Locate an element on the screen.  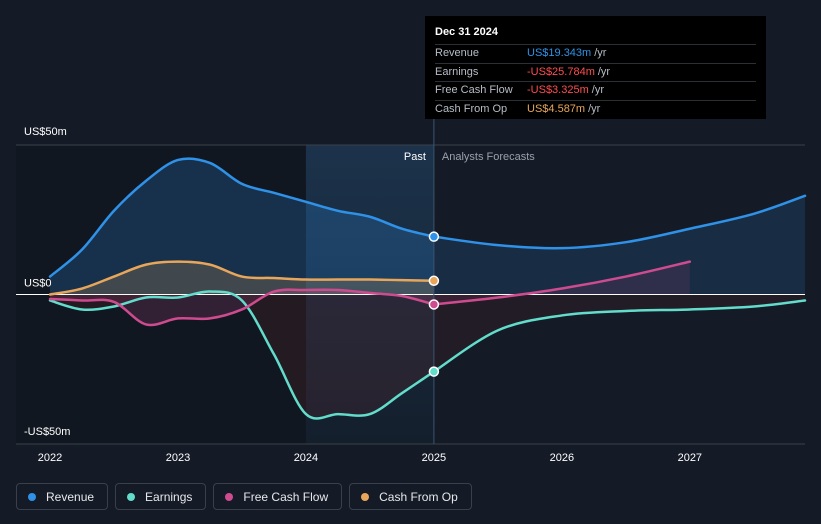
legend-item-cash-from-op: Cash From Op is located at coordinates (410, 496).